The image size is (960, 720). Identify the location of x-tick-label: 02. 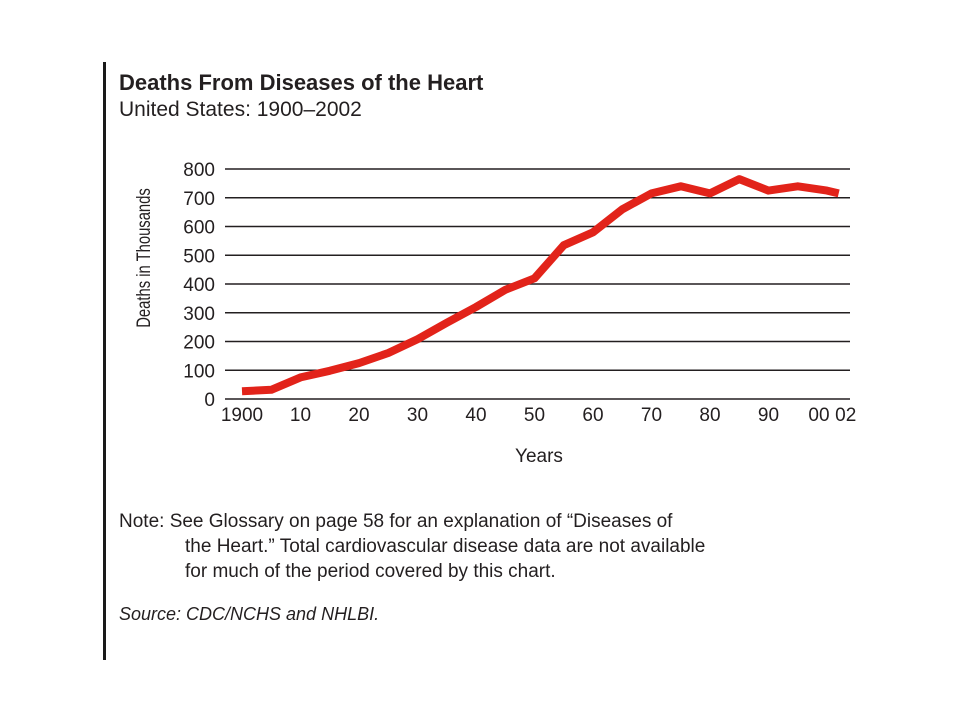
(845, 415).